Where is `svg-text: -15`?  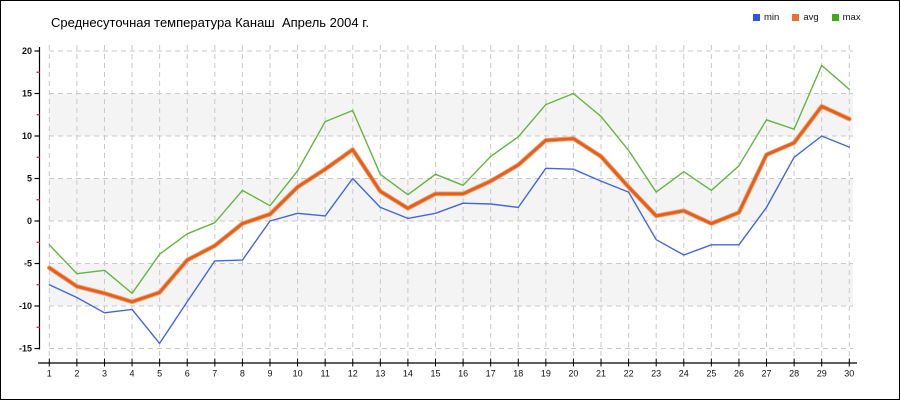 svg-text: -15 is located at coordinates (25, 349).